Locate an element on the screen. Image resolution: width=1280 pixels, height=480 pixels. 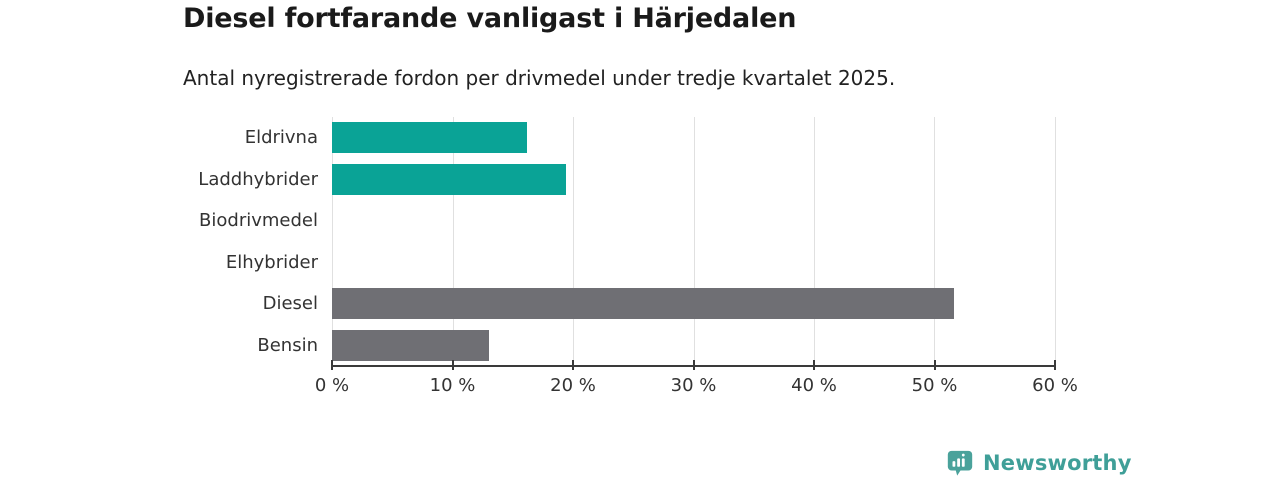
bar-laddhybrider is located at coordinates (449, 179).